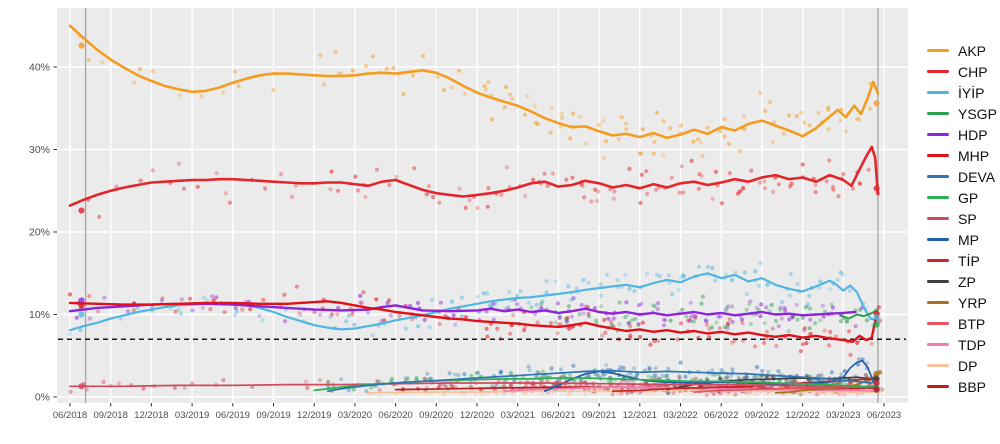 Image resolution: width=1000 pixels, height=444 pixels. I want to click on legend-label: MHP, so click(974, 155).